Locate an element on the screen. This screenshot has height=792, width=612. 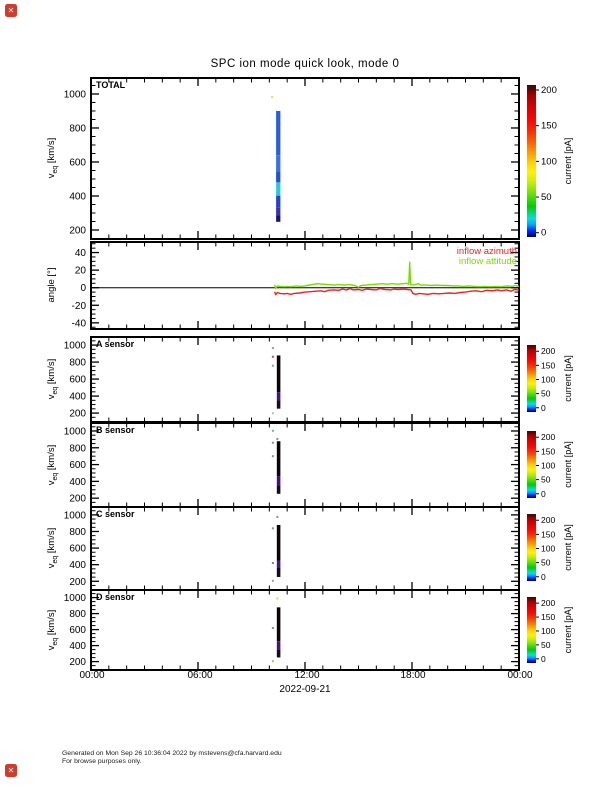
panel-box-angle is located at coordinates (305, 285).